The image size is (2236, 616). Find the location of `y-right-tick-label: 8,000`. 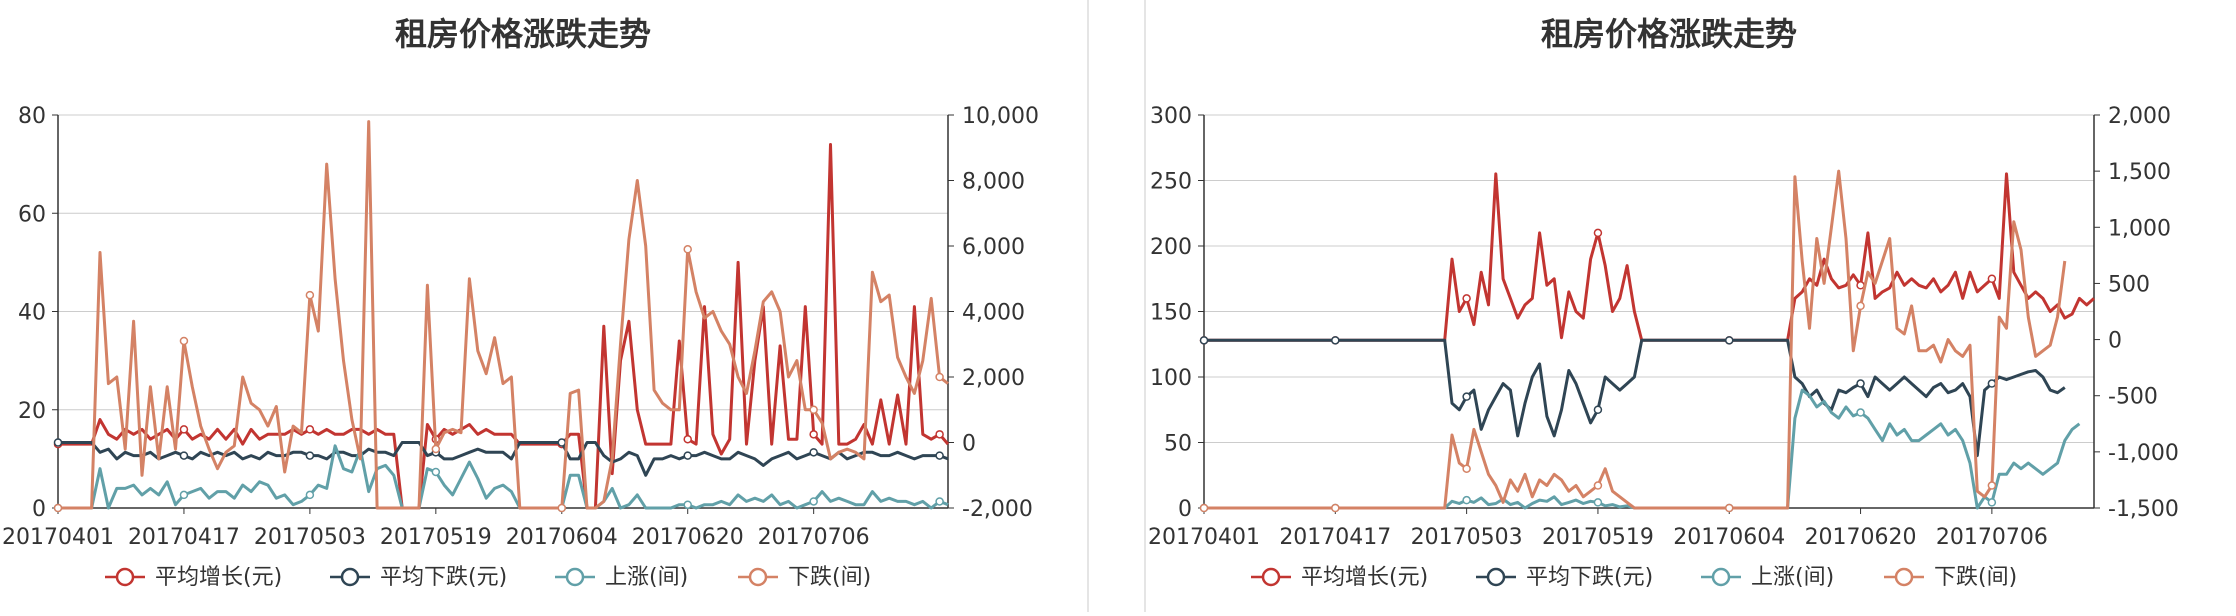

y-right-tick-label: 8,000 is located at coordinates (993, 182).